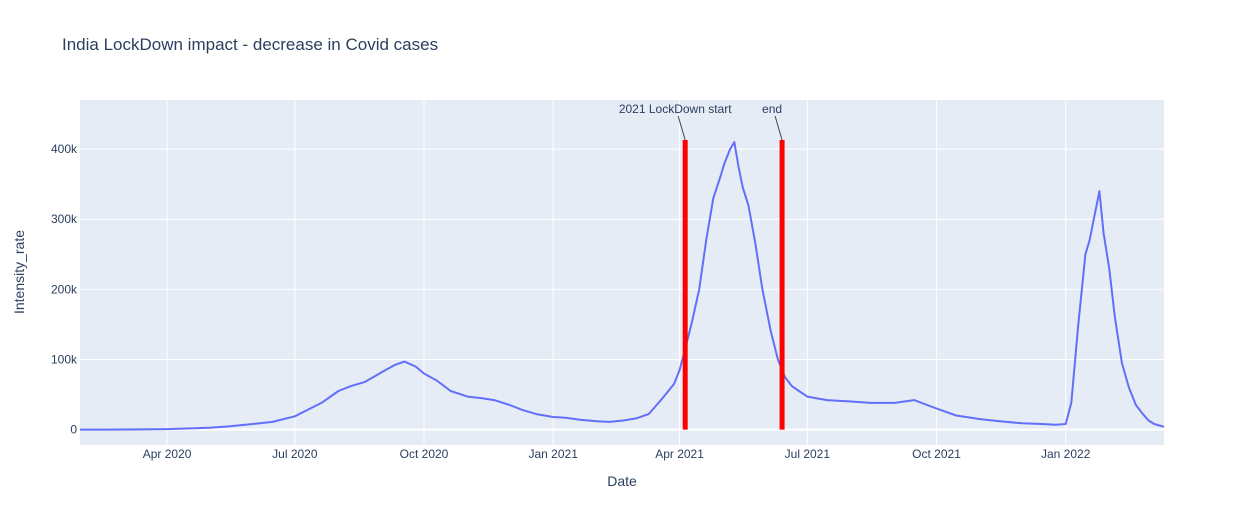  What do you see at coordinates (64, 359) in the screenshot?
I see `y-tick-label: 100k` at bounding box center [64, 359].